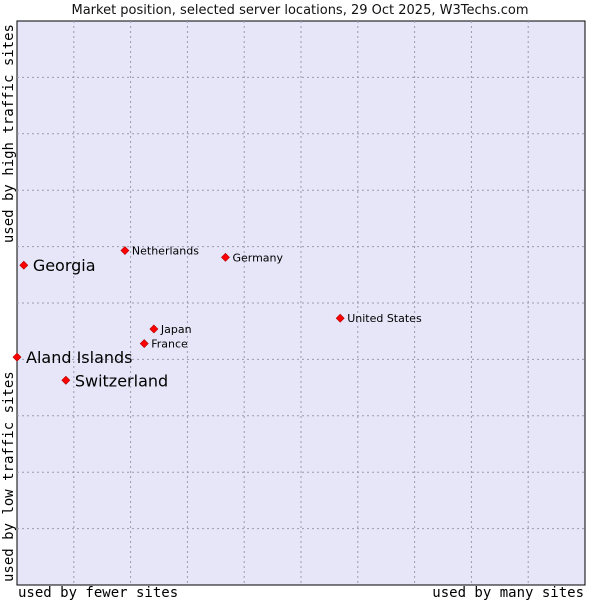 The width and height of the screenshot is (600, 600). What do you see at coordinates (121, 380) in the screenshot?
I see `point-label-switzerland: Switzerland` at bounding box center [121, 380].